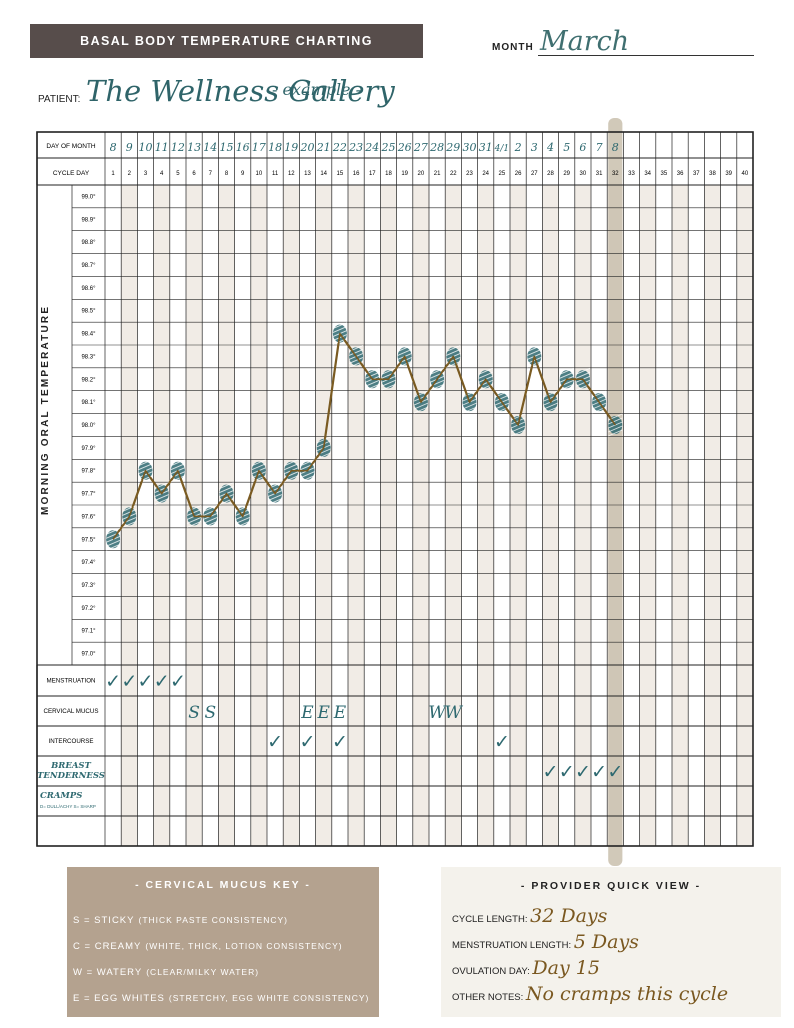 This screenshot has width=794, height=1028. I want to click on key-name: CREAMY, so click(118, 946).